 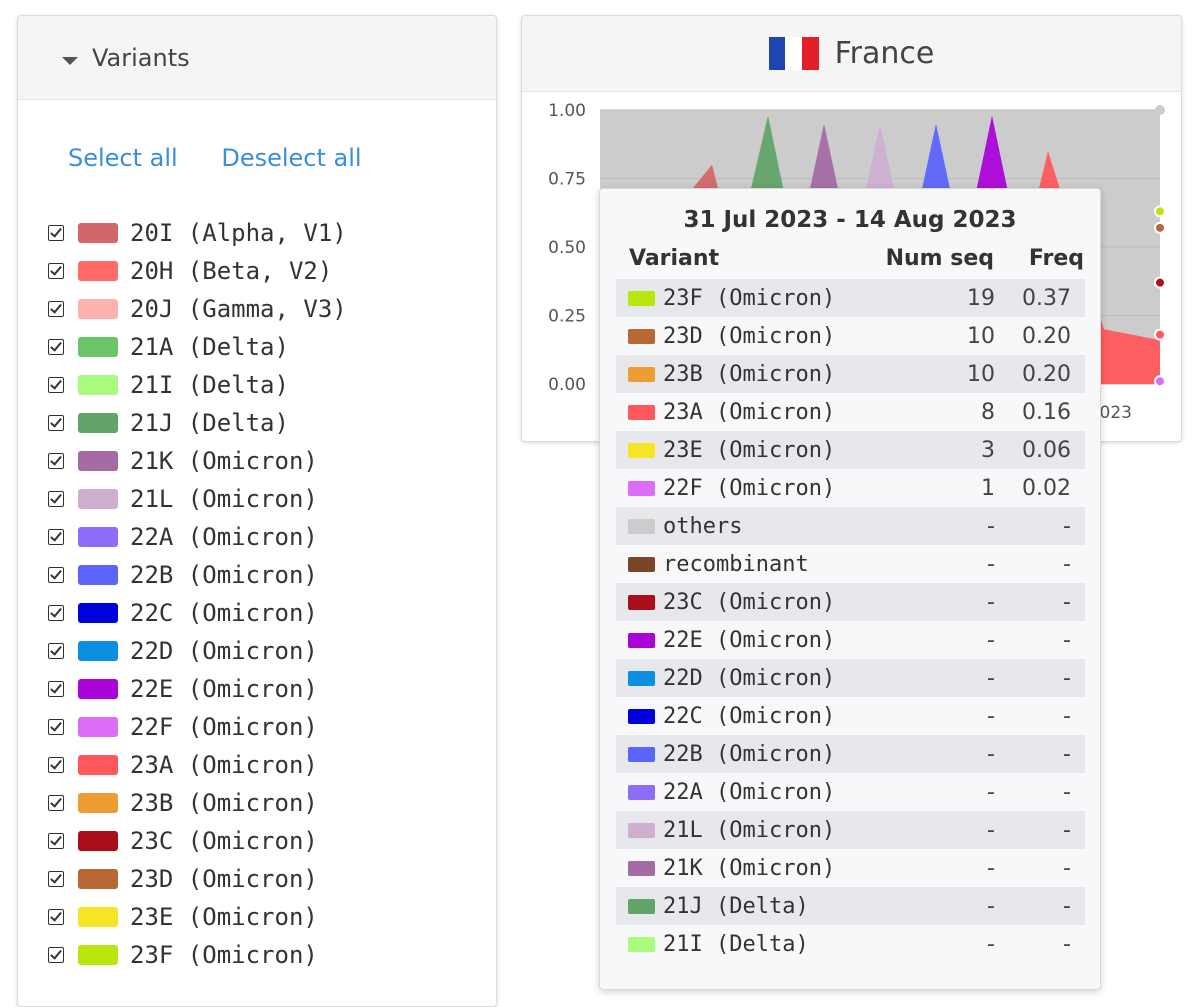 I want to click on variant-row: 20J (Gamma, V3), so click(x=197, y=309).